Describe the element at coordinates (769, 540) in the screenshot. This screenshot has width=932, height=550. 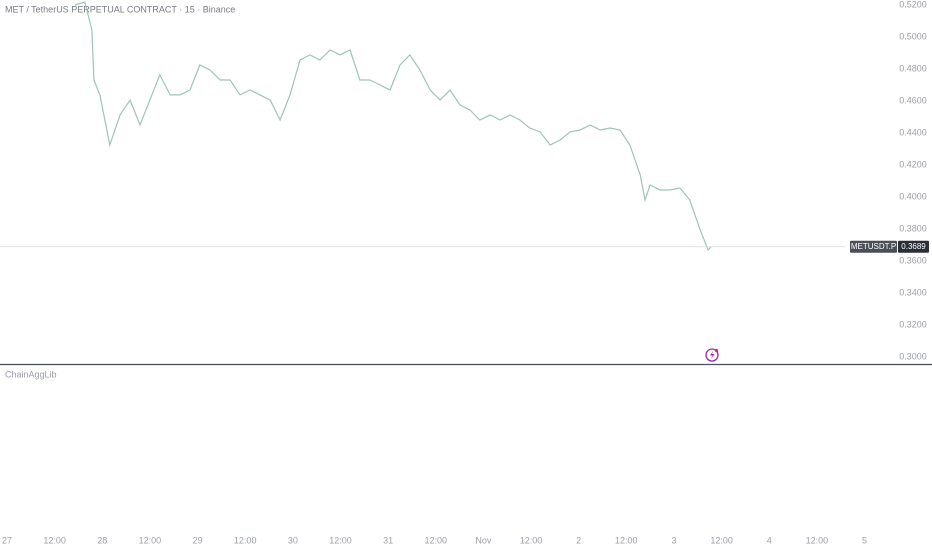
I see `x-tick-label: 4` at that location.